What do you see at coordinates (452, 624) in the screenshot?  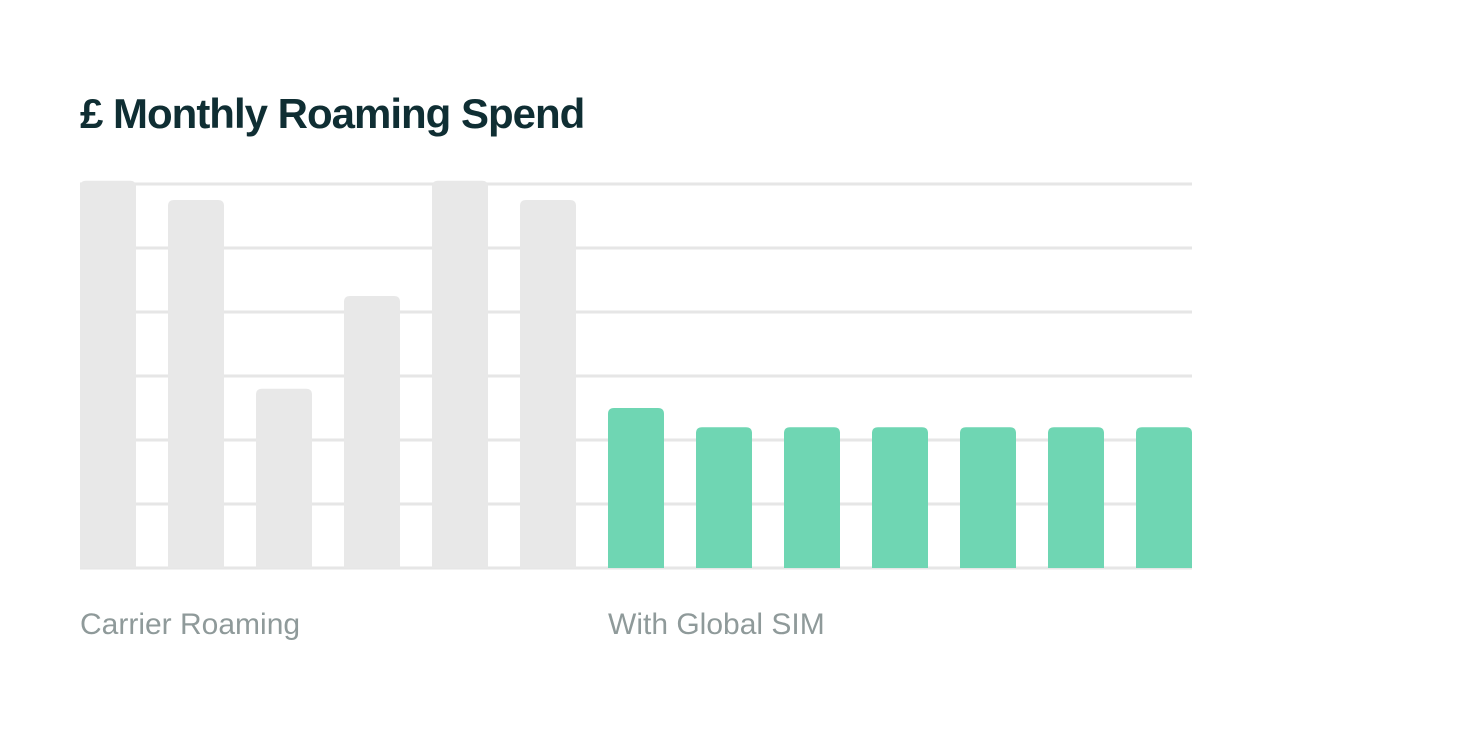 I see `group-labels: Carrier Roaming With Global SIM` at bounding box center [452, 624].